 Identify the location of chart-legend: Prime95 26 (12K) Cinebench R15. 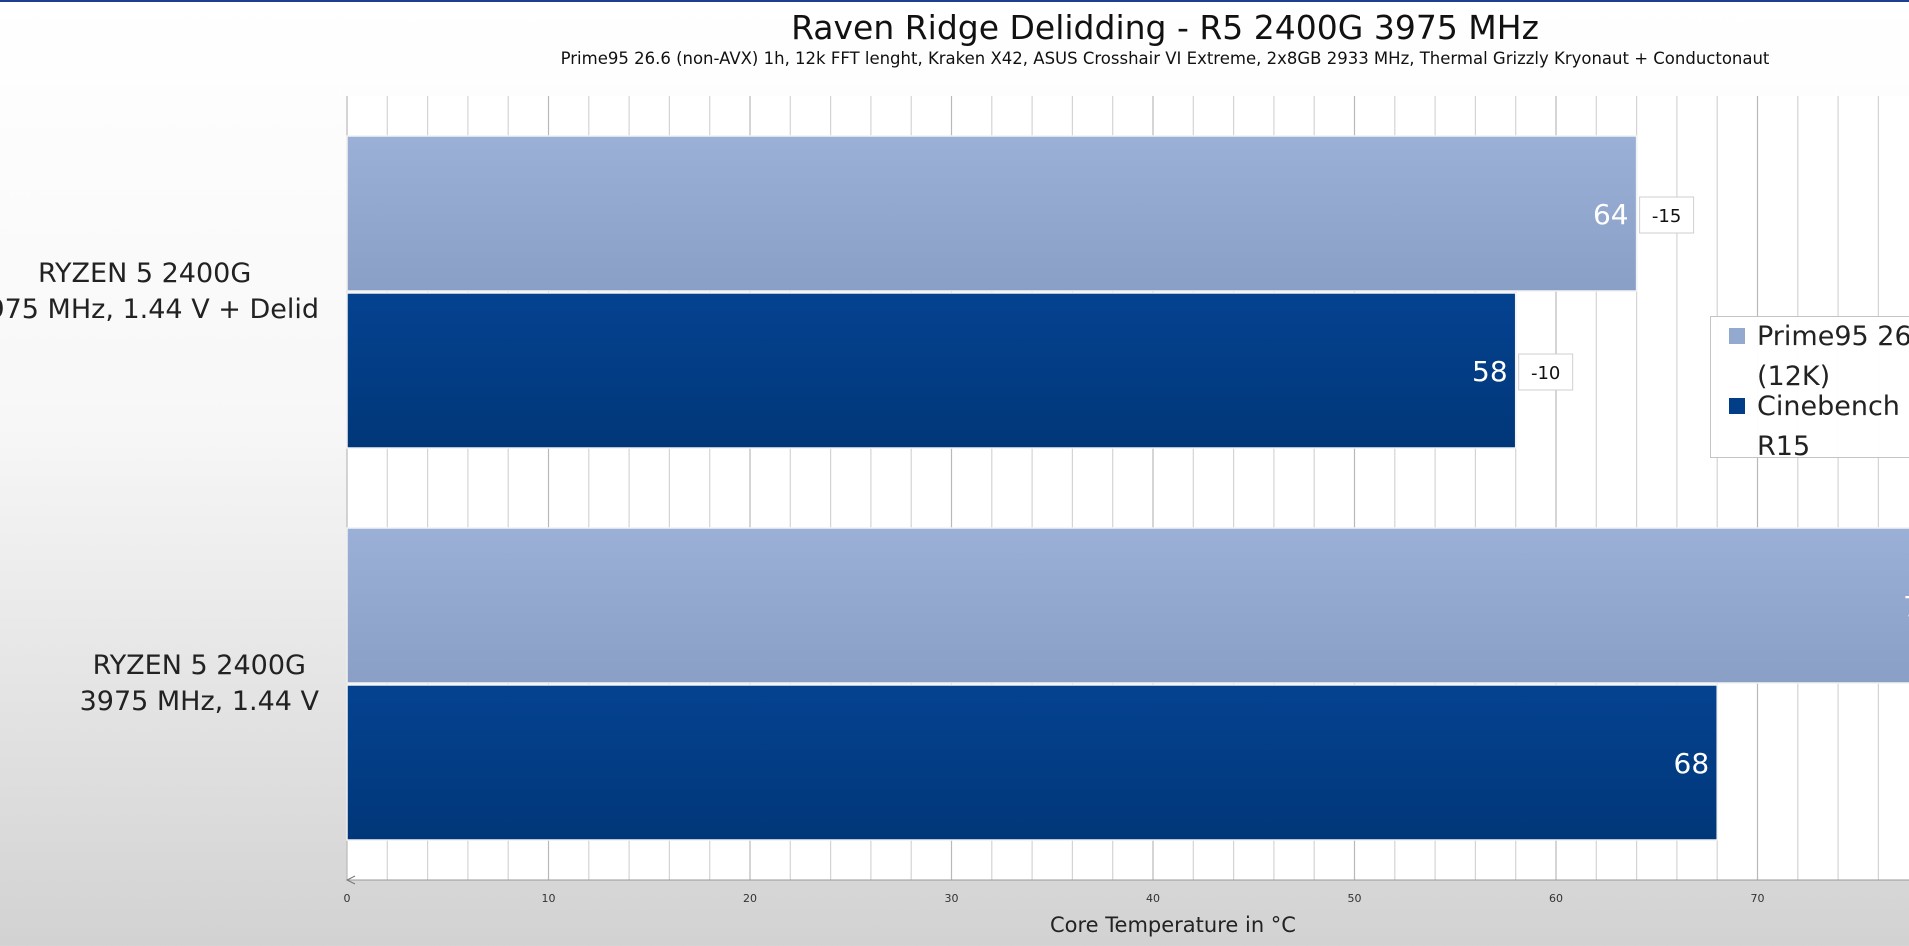
(1809, 389).